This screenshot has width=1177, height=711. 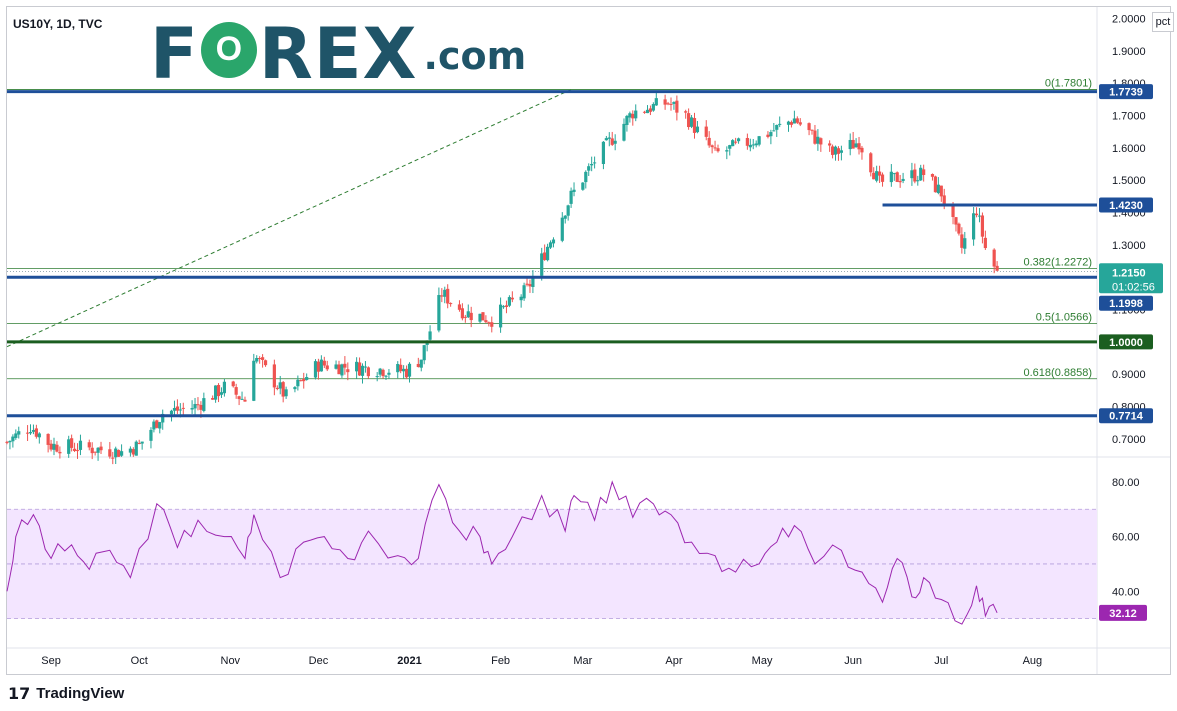 I want to click on price-label-1-4230-bg, so click(x=1126, y=205).